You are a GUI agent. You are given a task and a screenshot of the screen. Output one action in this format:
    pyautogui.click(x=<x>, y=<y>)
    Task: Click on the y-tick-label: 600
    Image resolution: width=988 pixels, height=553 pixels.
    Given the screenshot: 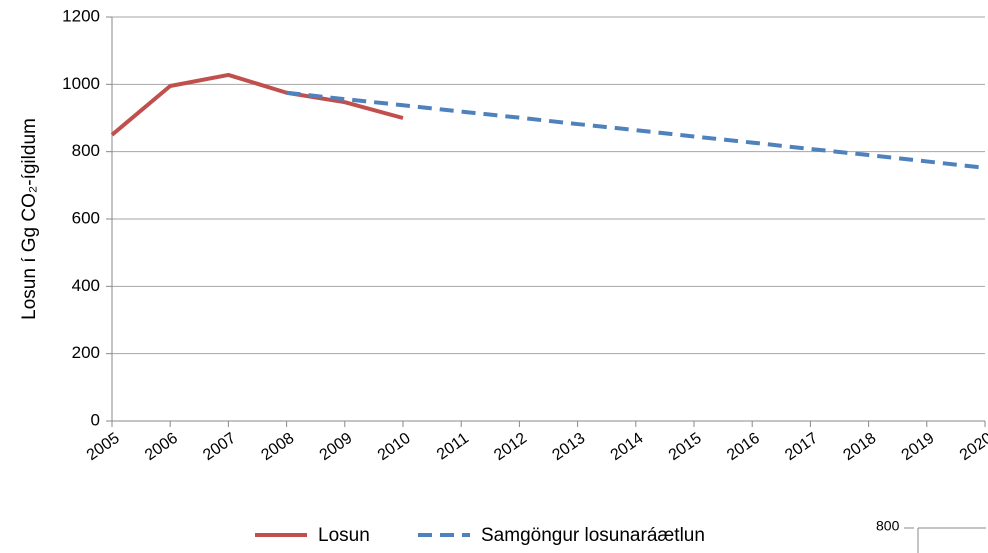 What is the action you would take?
    pyautogui.click(x=86, y=217)
    